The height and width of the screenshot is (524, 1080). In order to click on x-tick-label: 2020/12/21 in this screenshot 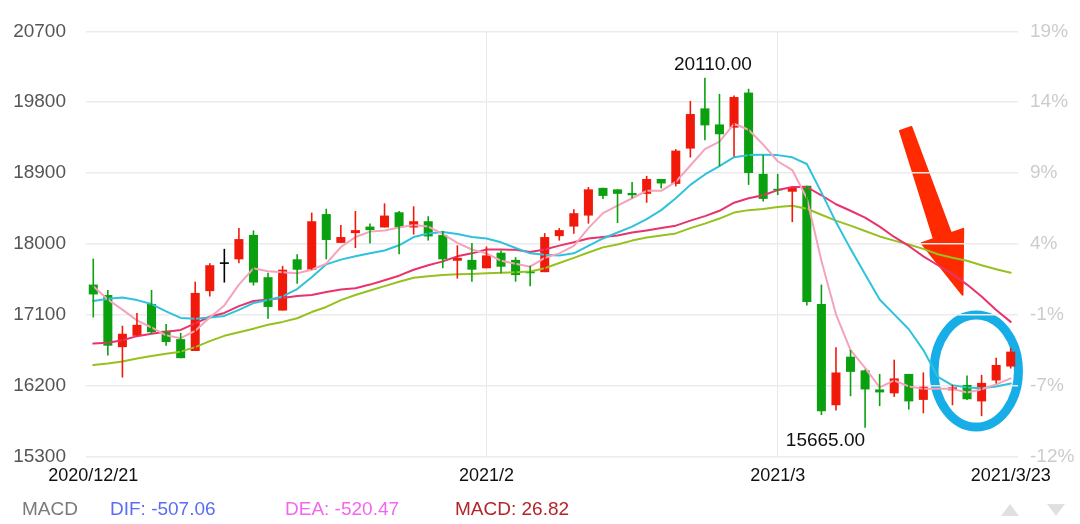, I will do `click(93, 475)`.